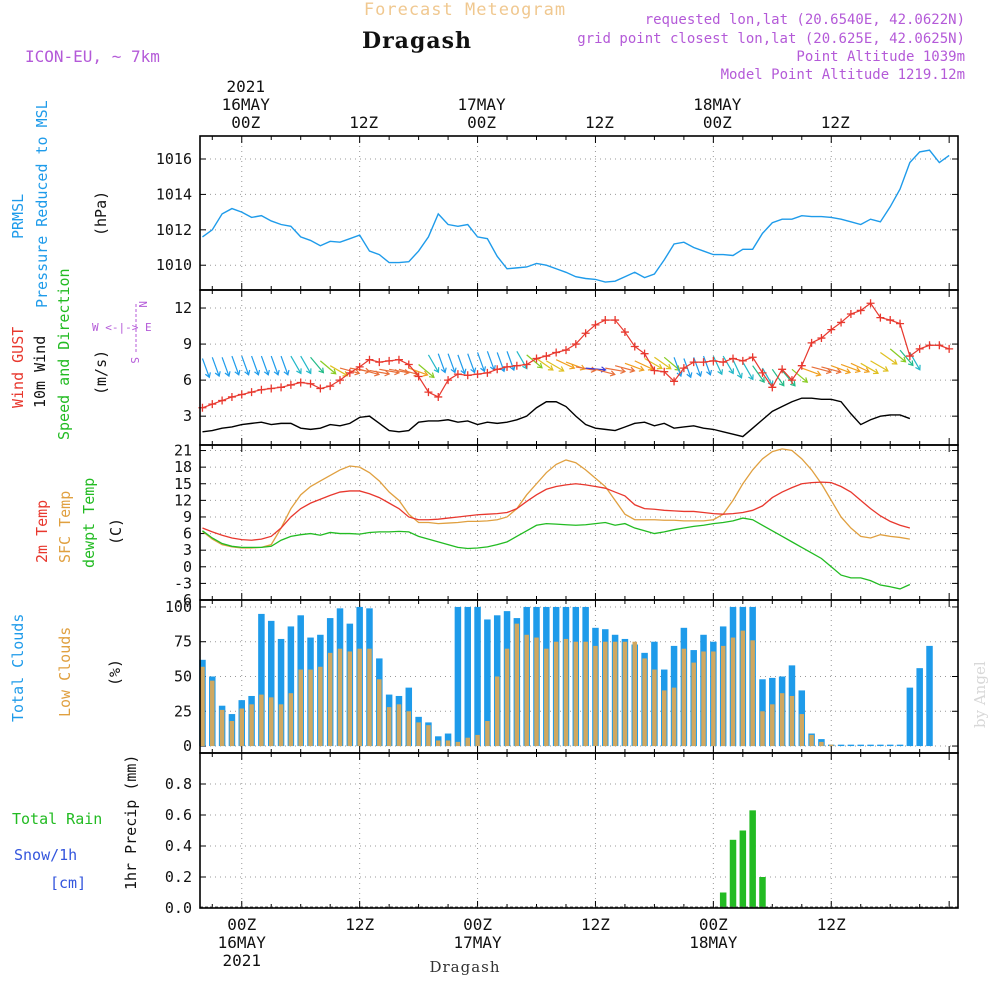  I want to click on y-tick-label: 3, so click(187, 550).